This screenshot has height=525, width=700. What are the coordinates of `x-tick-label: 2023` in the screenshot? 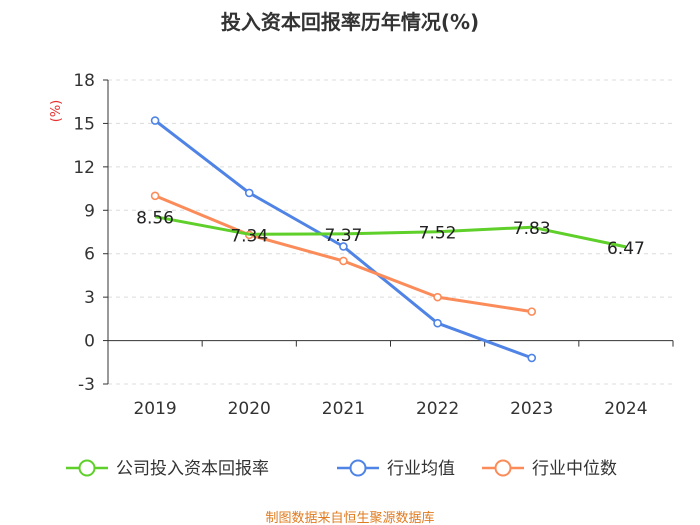 It's located at (531, 409).